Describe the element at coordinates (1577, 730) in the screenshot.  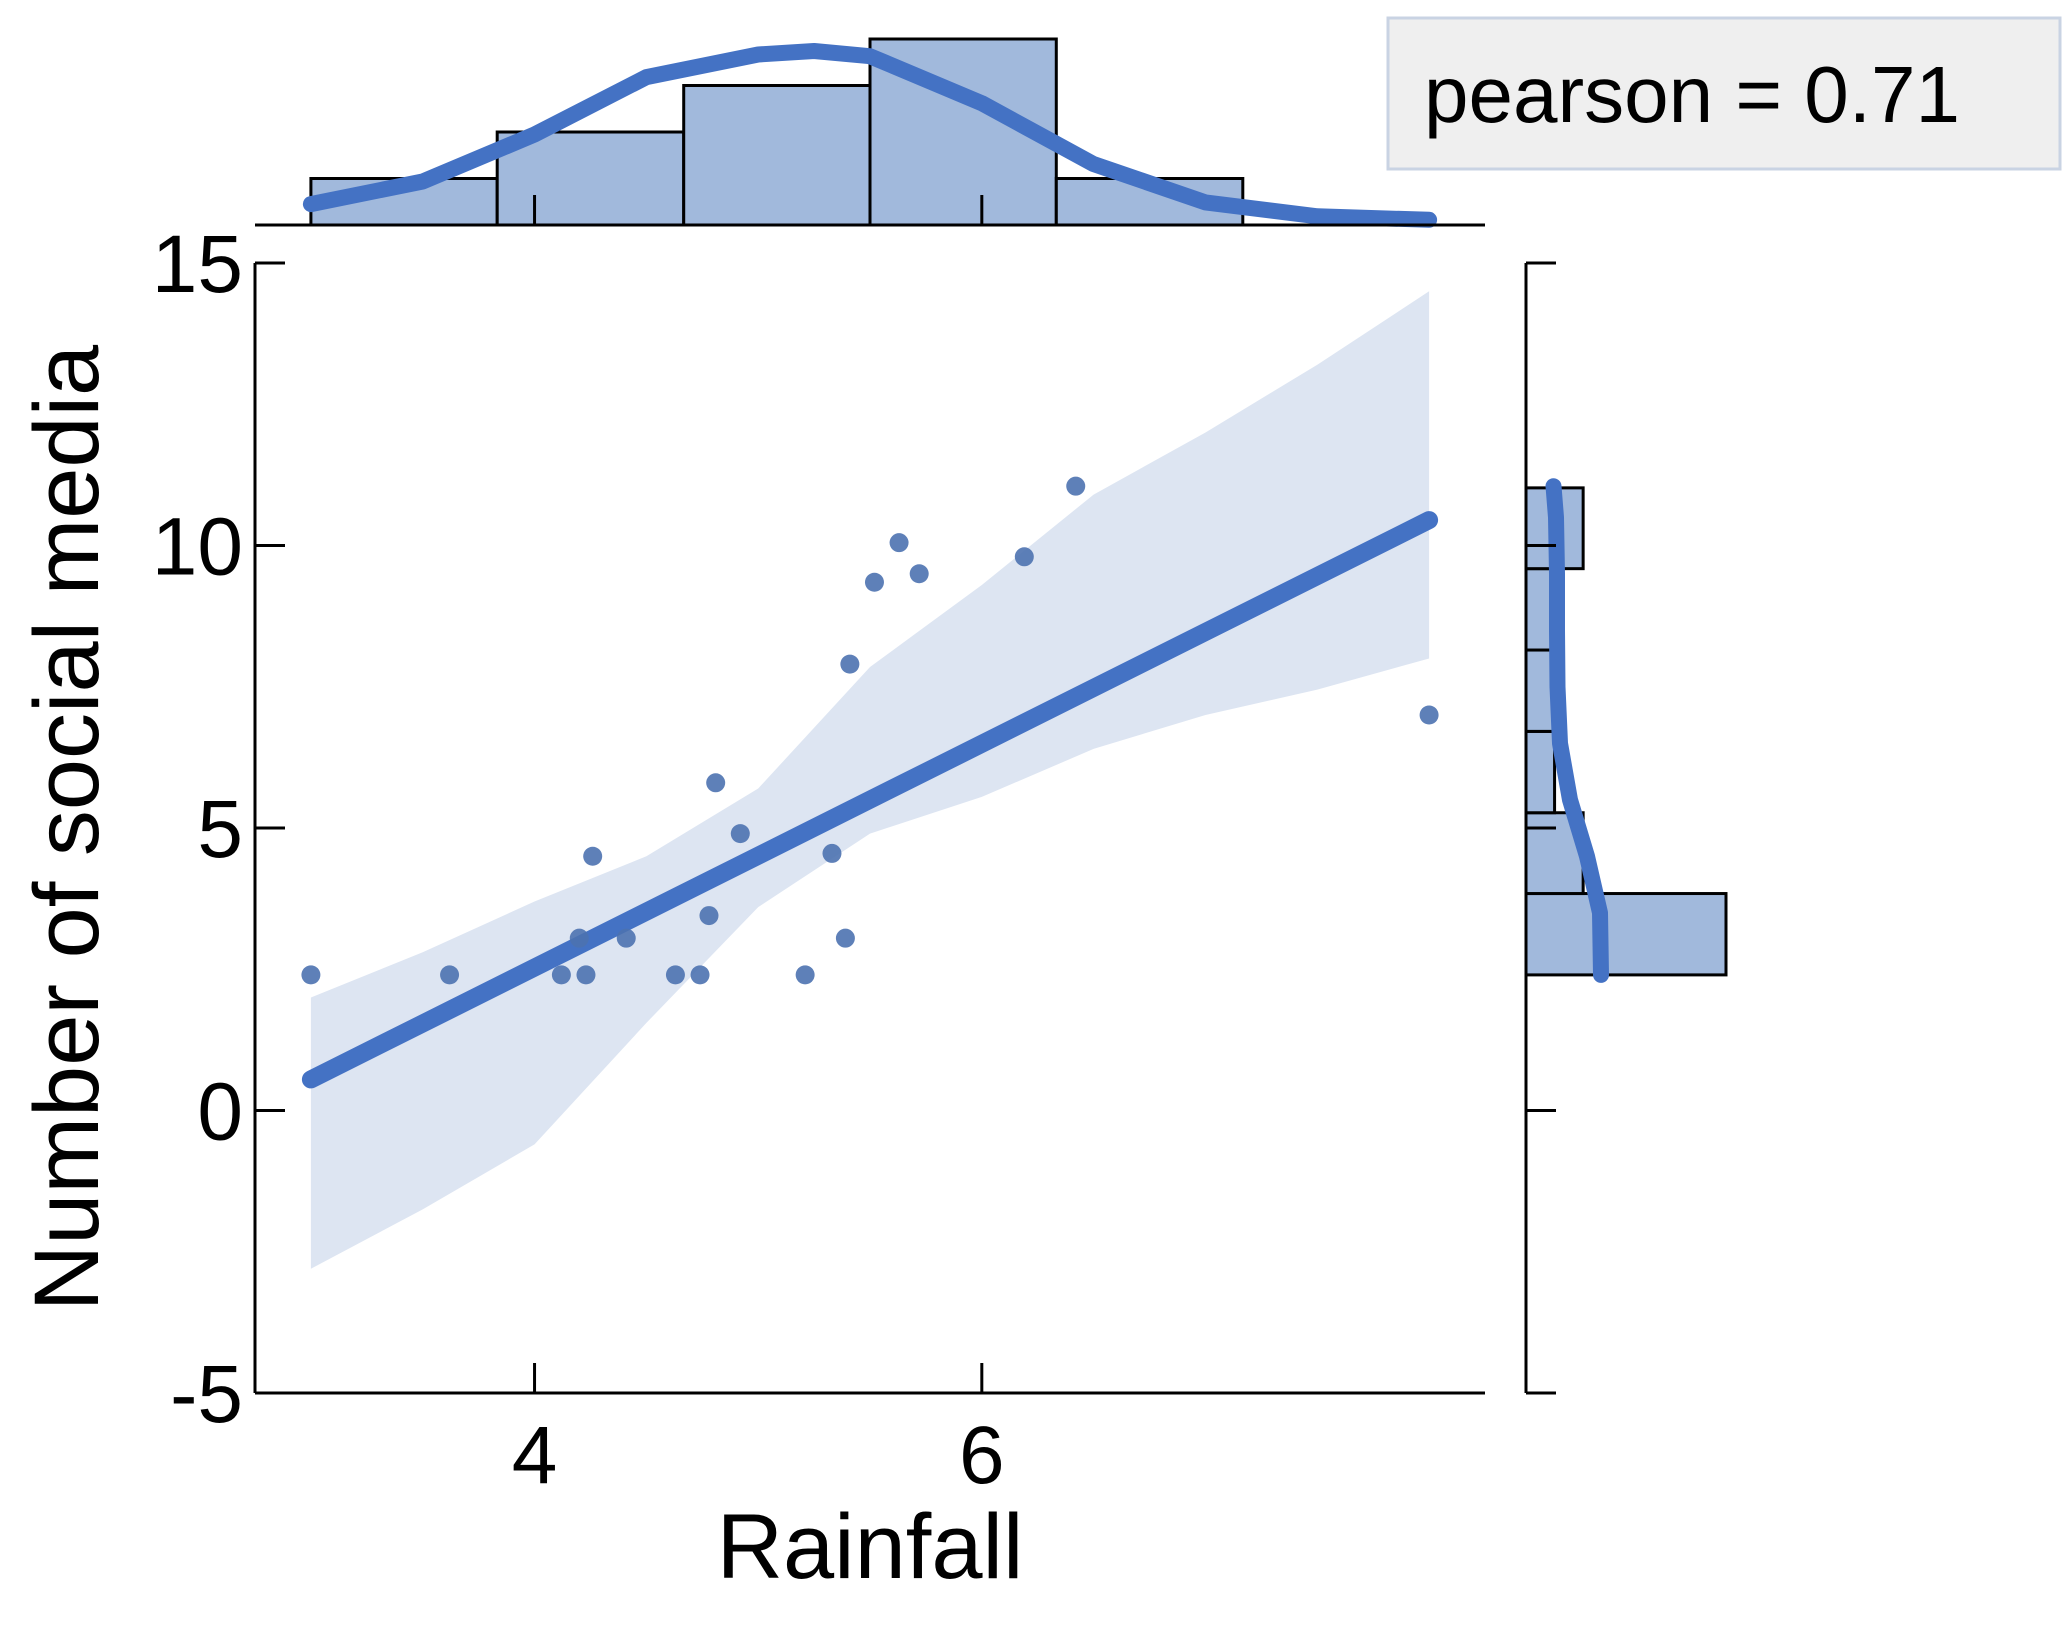
I see `y-kde-curve` at that location.